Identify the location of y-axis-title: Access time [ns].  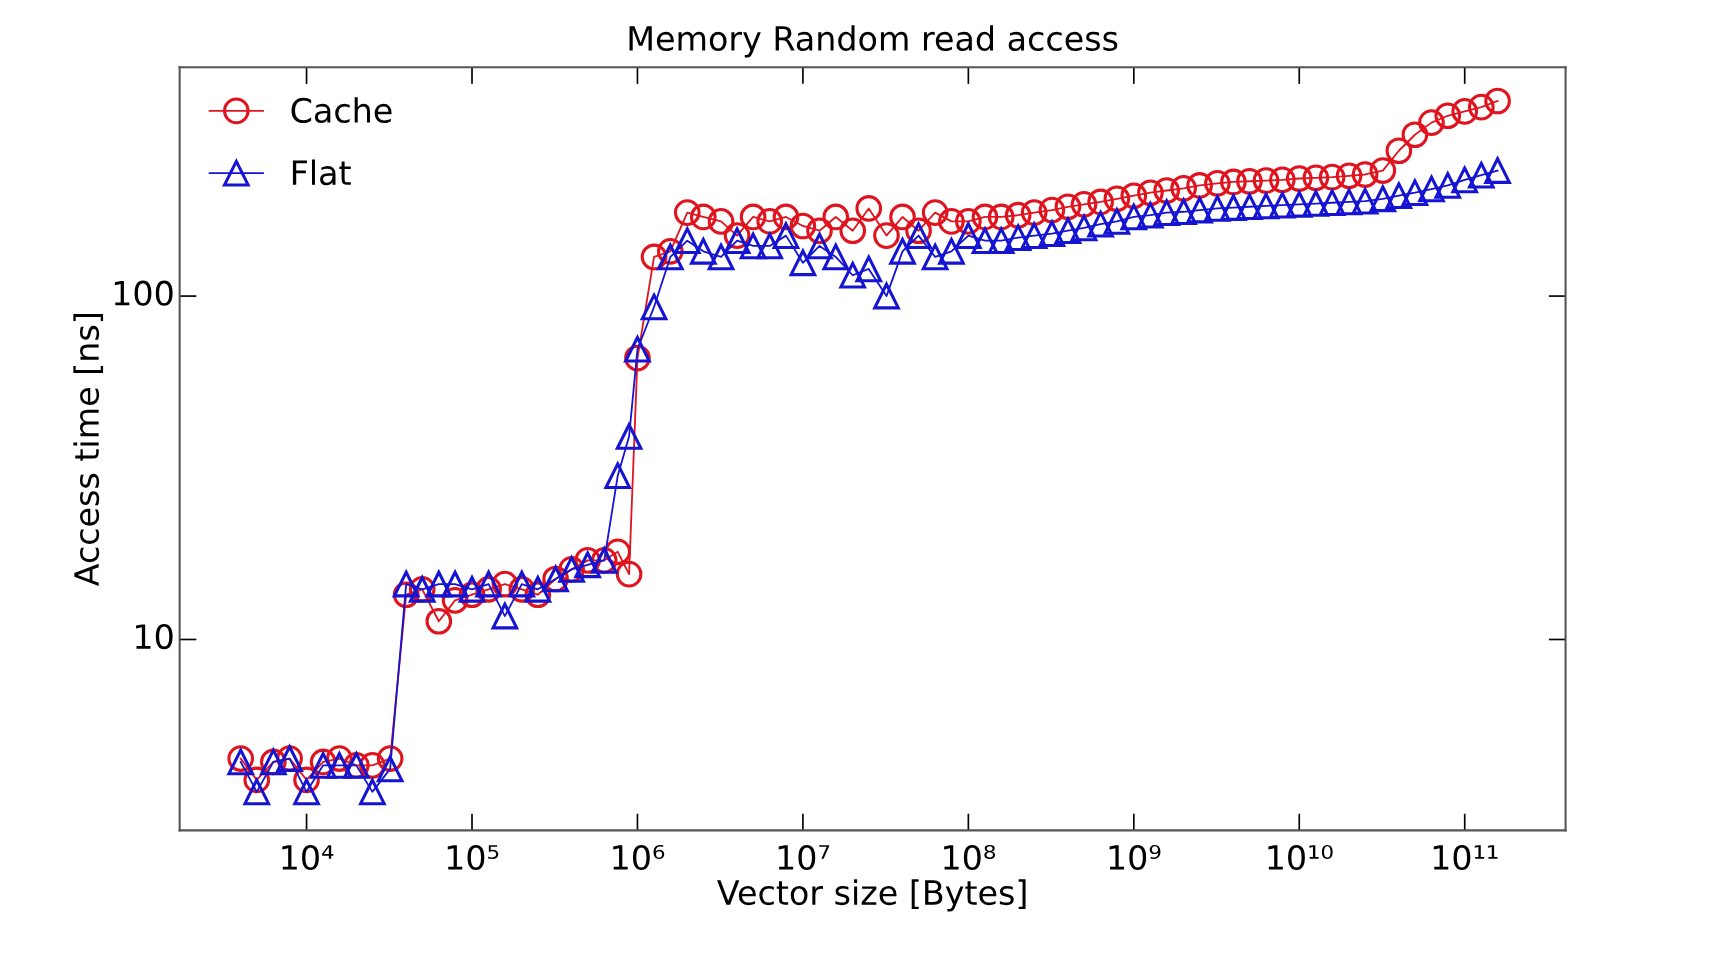
(88, 450).